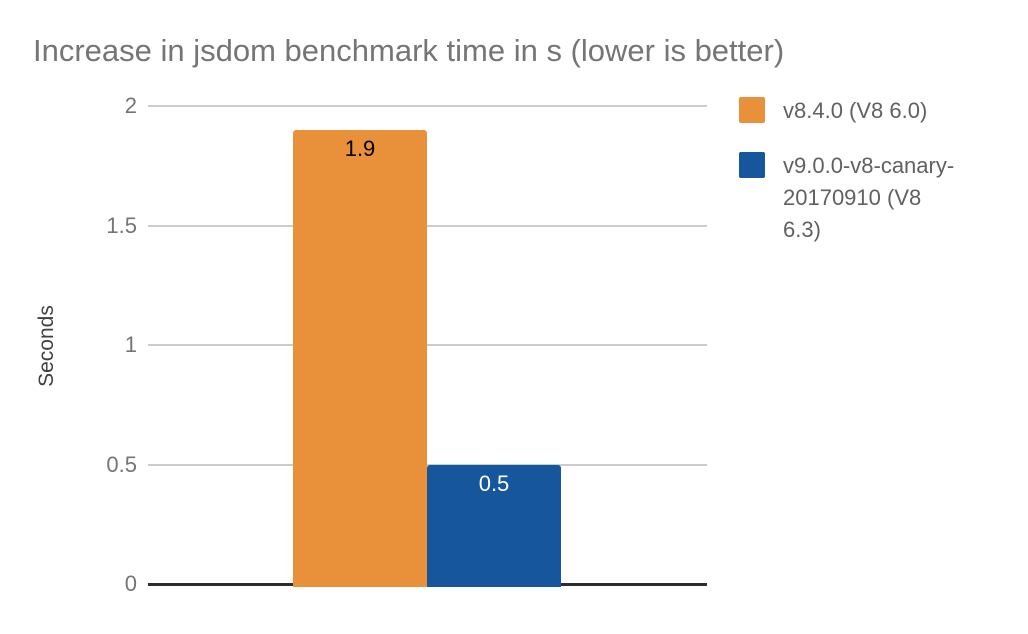  I want to click on bar-series-0: 1.9, so click(360, 358).